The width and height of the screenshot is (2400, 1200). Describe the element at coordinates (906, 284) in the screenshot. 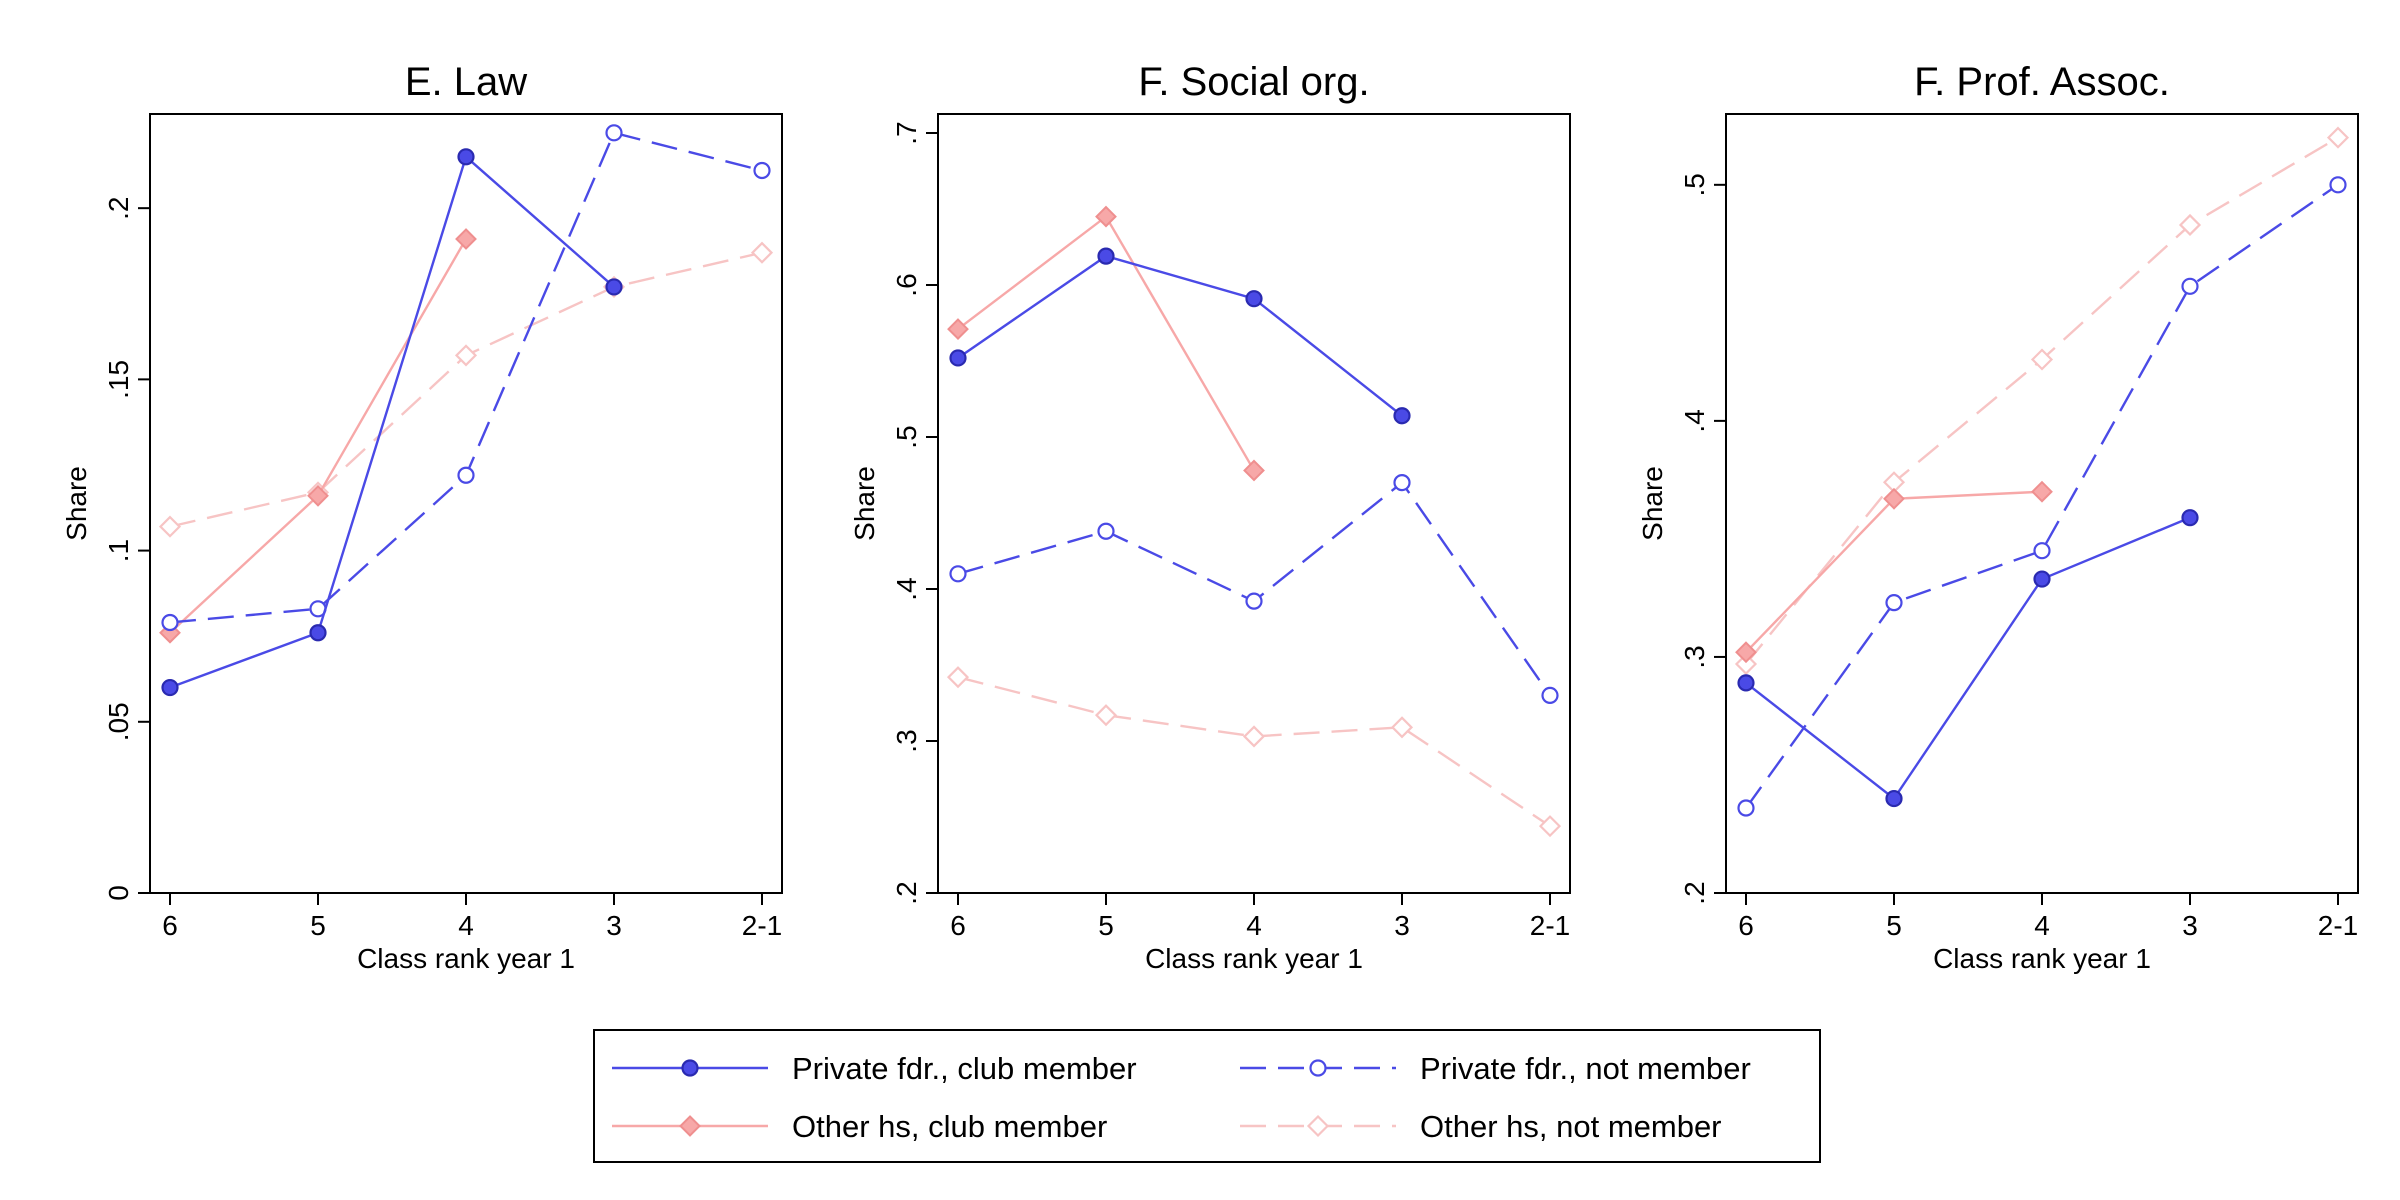

I see `y-tick-label: .6` at that location.